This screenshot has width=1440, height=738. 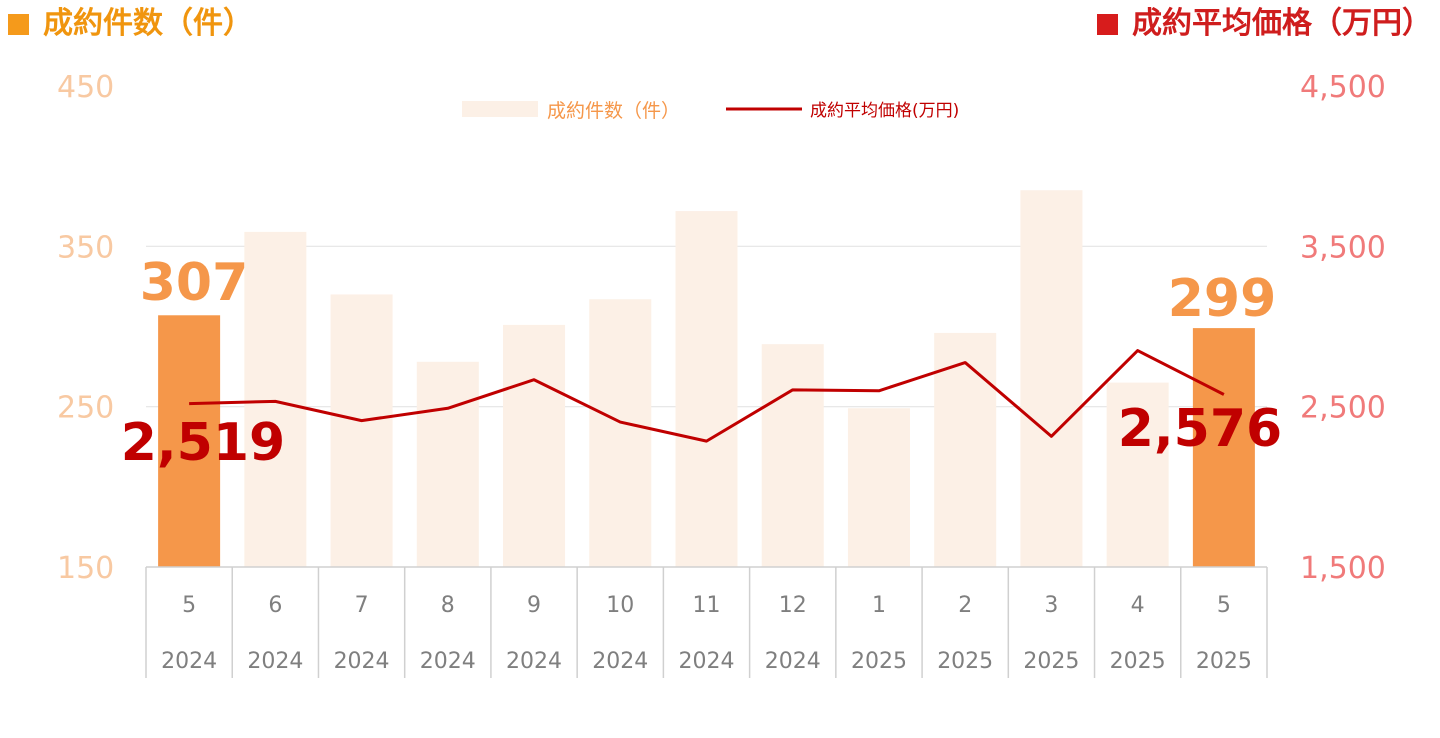 What do you see at coordinates (1107, 24) in the screenshot?
I see `right-header-square-icon` at bounding box center [1107, 24].